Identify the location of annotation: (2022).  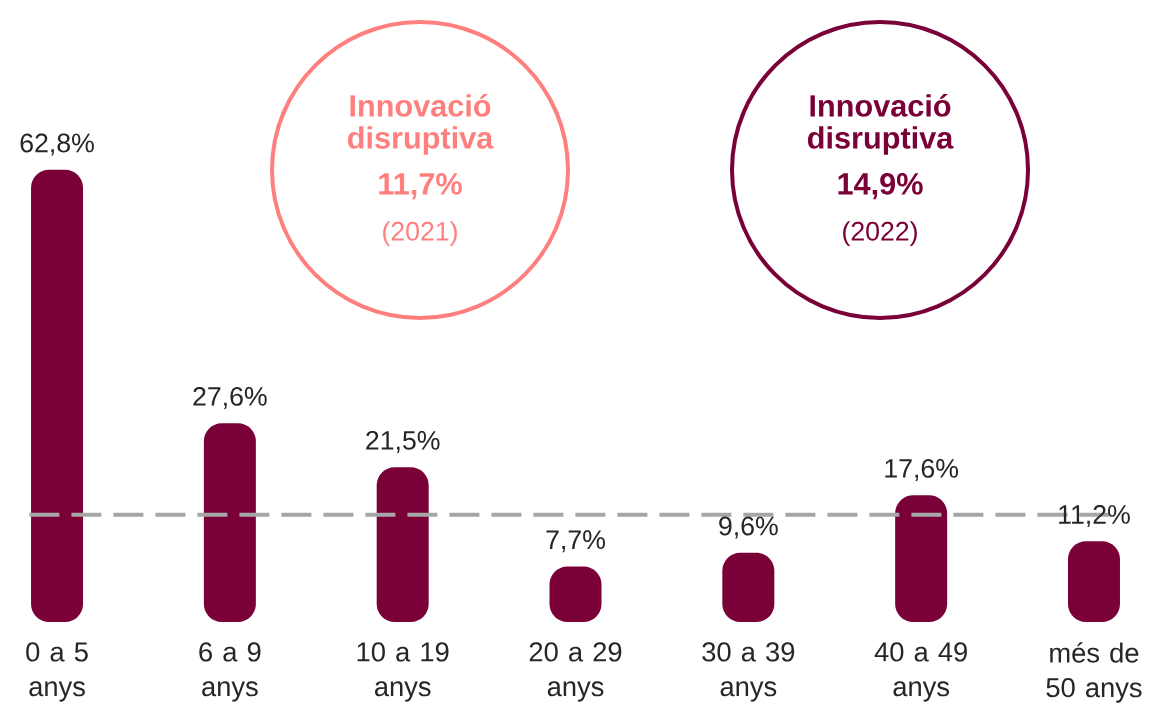
(880, 233).